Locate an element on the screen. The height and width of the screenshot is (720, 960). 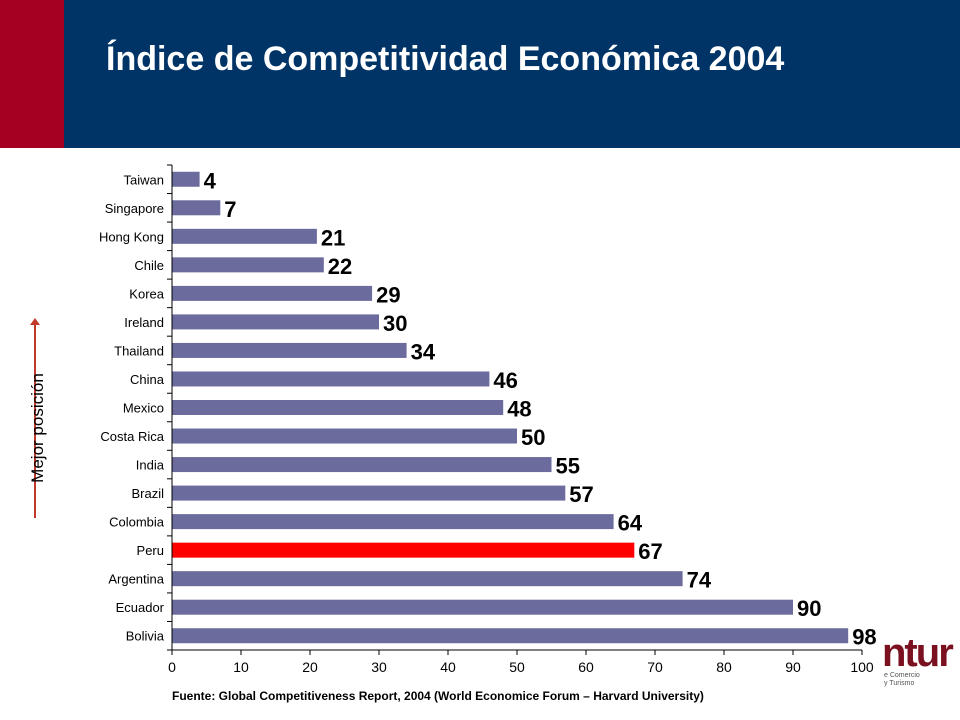
category-label: China is located at coordinates (147, 379).